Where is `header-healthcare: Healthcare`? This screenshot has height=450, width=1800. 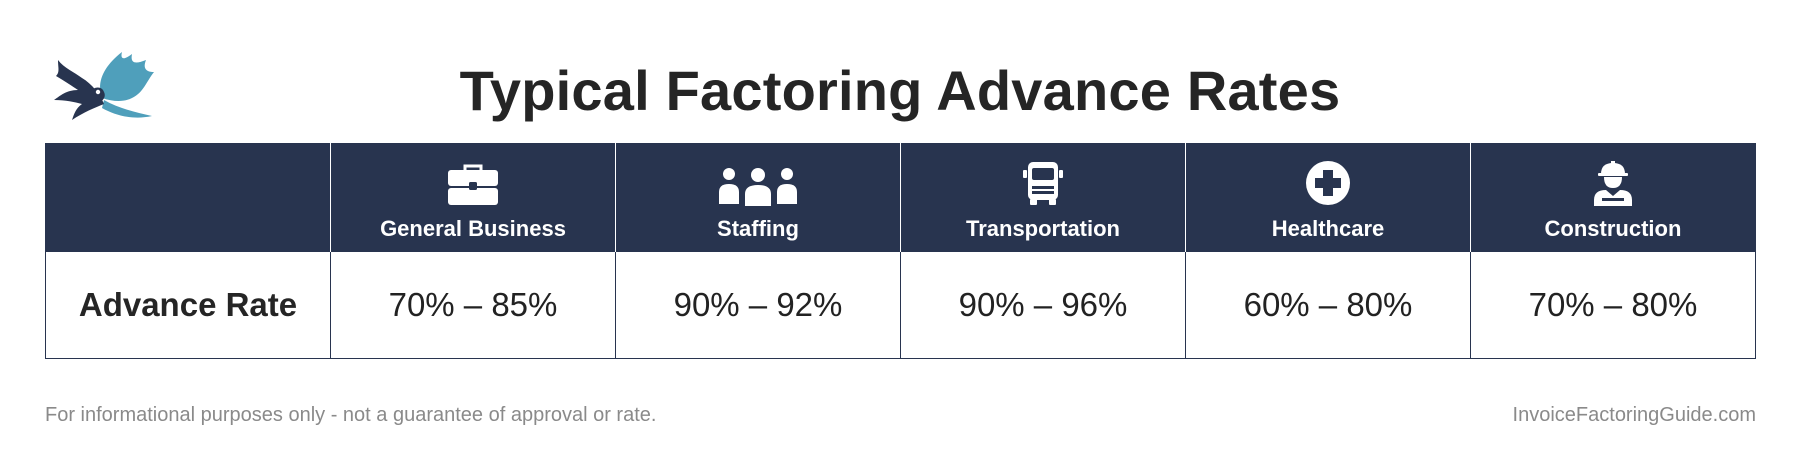 header-healthcare: Healthcare is located at coordinates (1328, 197).